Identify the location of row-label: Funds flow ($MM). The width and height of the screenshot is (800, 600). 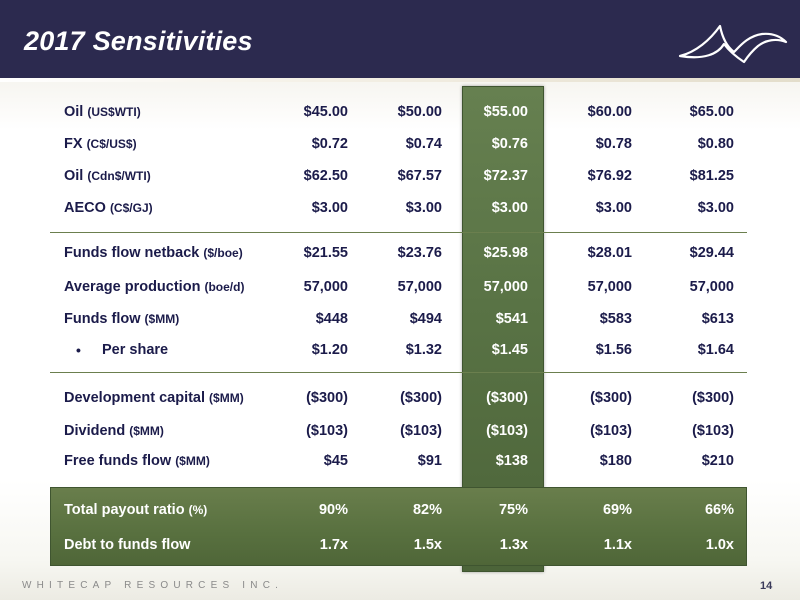
(122, 319).